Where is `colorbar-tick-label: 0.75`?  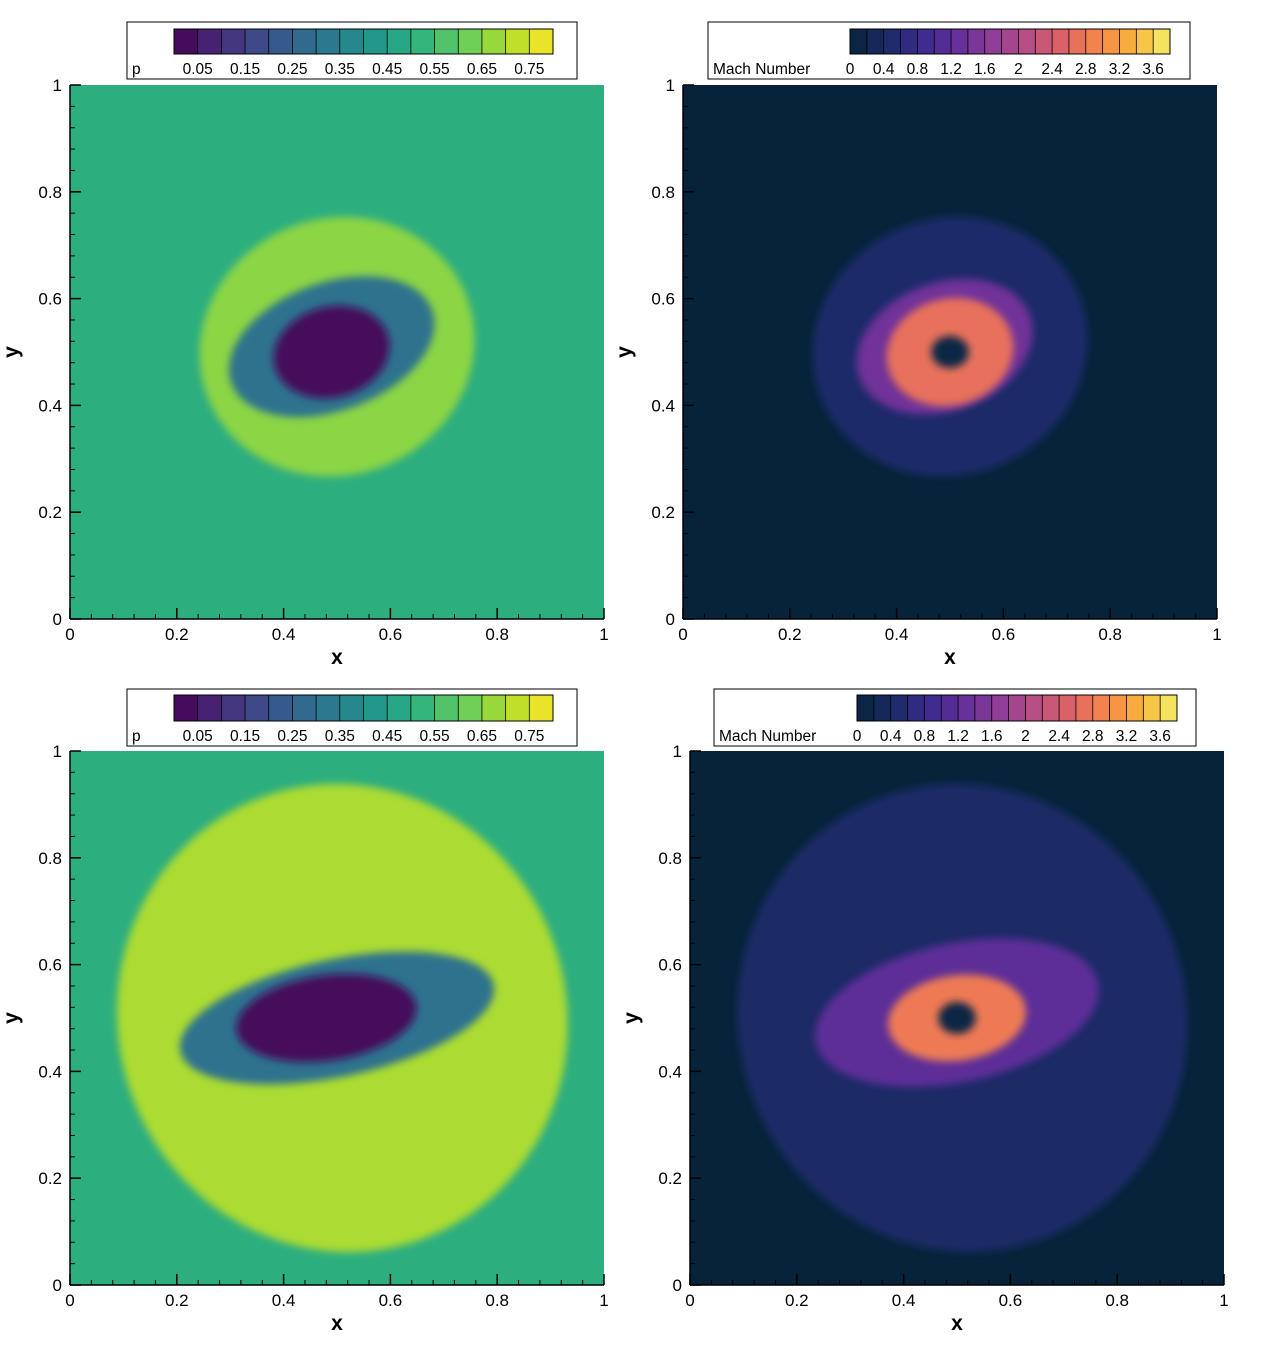
colorbar-tick-label: 0.75 is located at coordinates (529, 736).